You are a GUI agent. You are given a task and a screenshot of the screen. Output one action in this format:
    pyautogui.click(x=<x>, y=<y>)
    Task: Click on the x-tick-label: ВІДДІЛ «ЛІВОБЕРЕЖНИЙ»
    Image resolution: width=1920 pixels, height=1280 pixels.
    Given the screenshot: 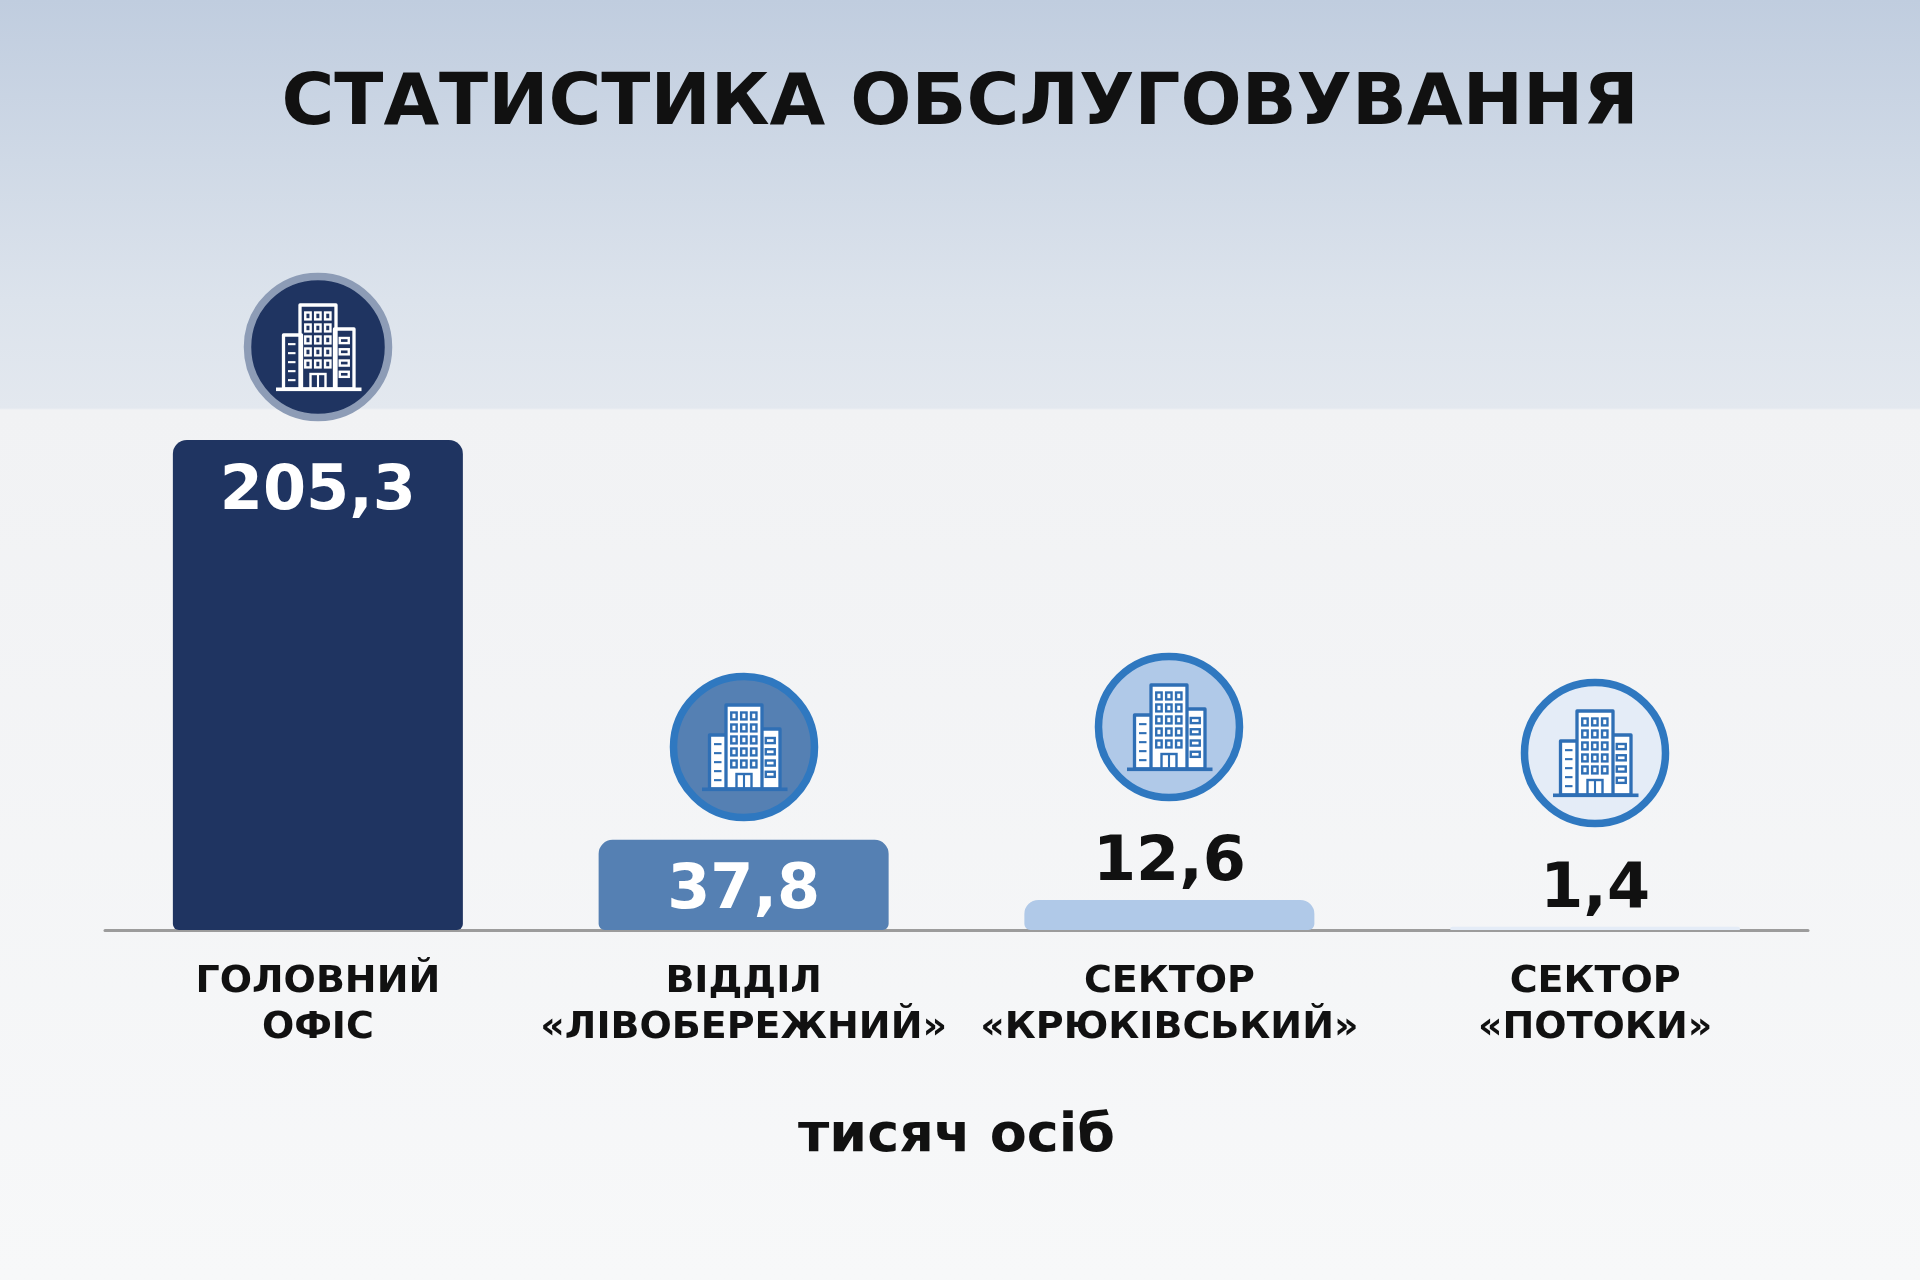 What is the action you would take?
    pyautogui.click(x=743, y=1002)
    